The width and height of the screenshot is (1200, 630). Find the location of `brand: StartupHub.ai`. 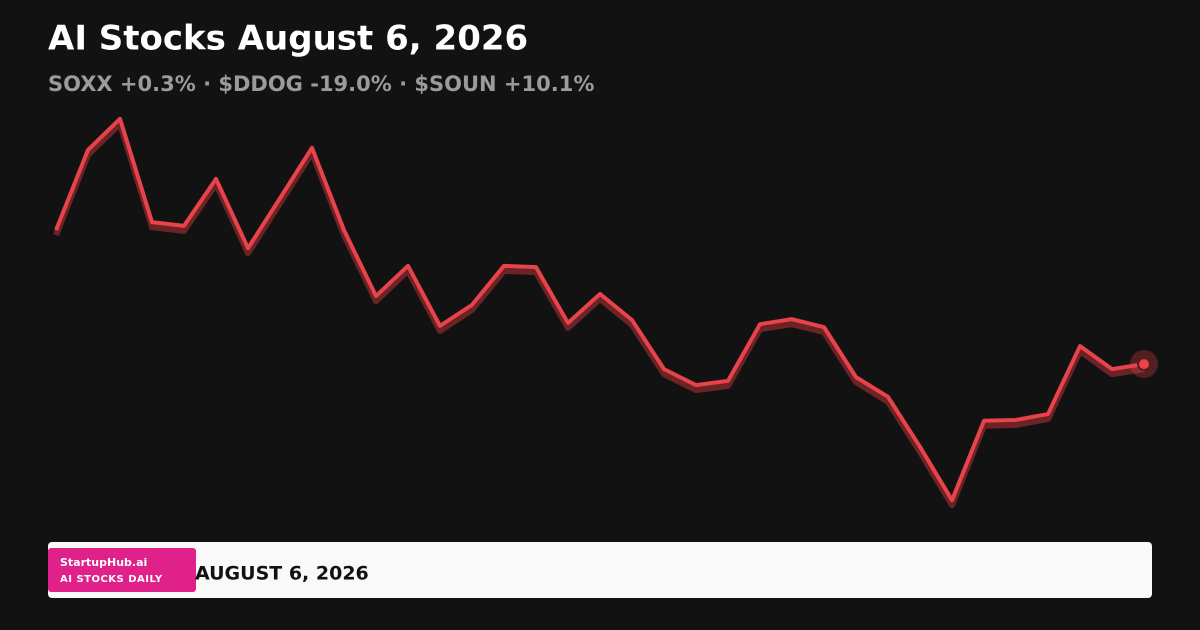

brand: StartupHub.ai is located at coordinates (103, 562).